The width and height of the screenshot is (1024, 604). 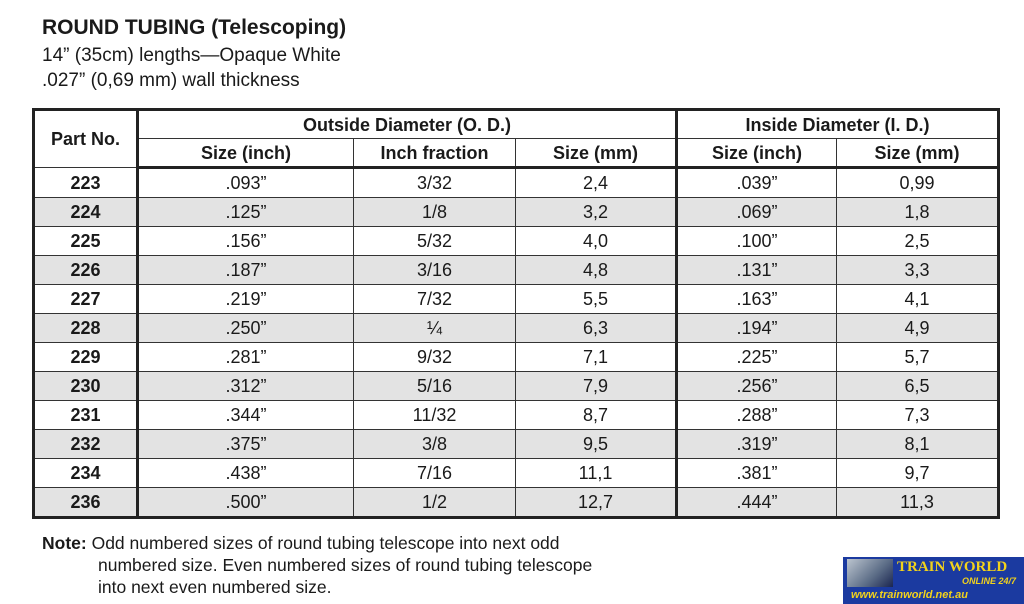 I want to click on table-cell: 7/32, so click(x=434, y=299).